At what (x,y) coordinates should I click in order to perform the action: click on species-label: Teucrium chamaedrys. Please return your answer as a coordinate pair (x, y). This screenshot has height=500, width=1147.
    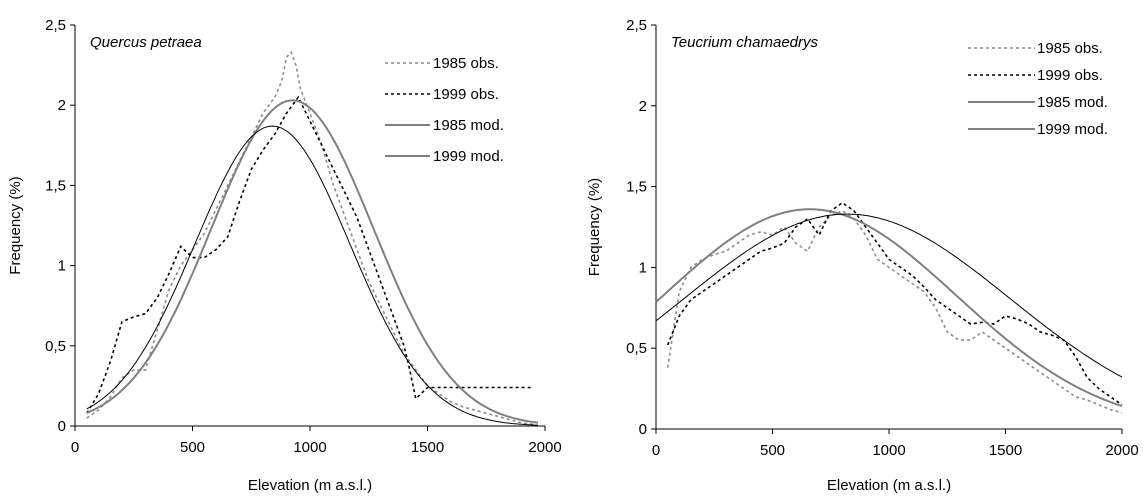
    Looking at the image, I should click on (745, 42).